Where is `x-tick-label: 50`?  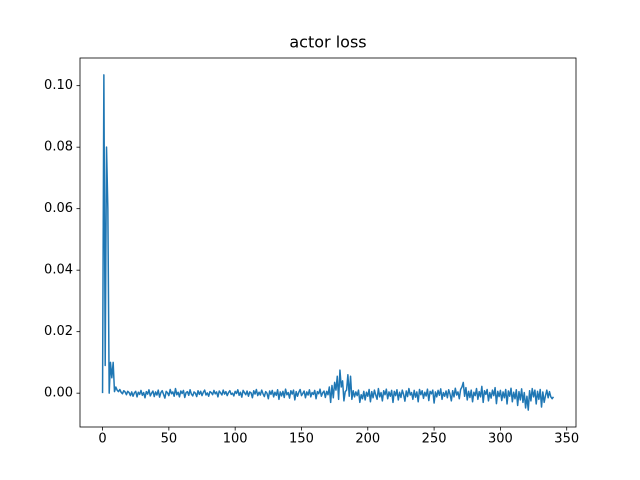
x-tick-label: 50 is located at coordinates (169, 439).